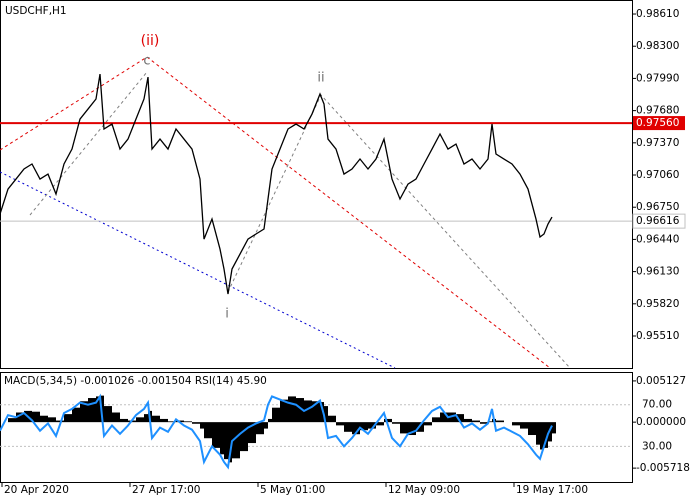 The image size is (700, 500). Describe the element at coordinates (166, 490) in the screenshot. I see `x-tick-label: 27 Apr 17:00` at that location.